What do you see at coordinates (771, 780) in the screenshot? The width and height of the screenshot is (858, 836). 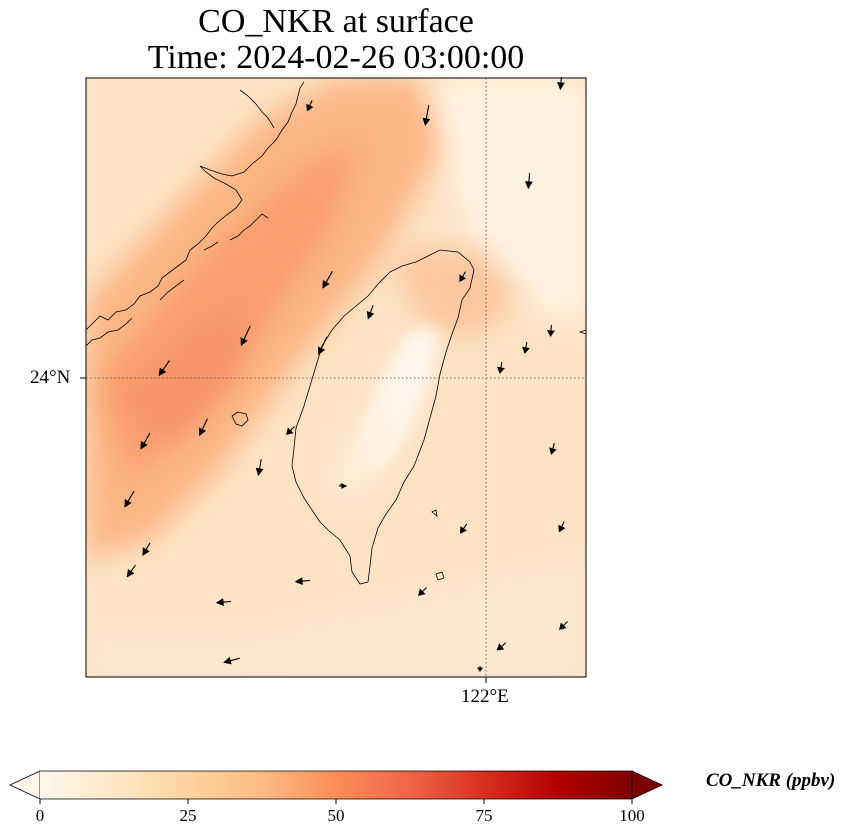 I see `colorbar-label: CO_NKR (ppbv)` at bounding box center [771, 780].